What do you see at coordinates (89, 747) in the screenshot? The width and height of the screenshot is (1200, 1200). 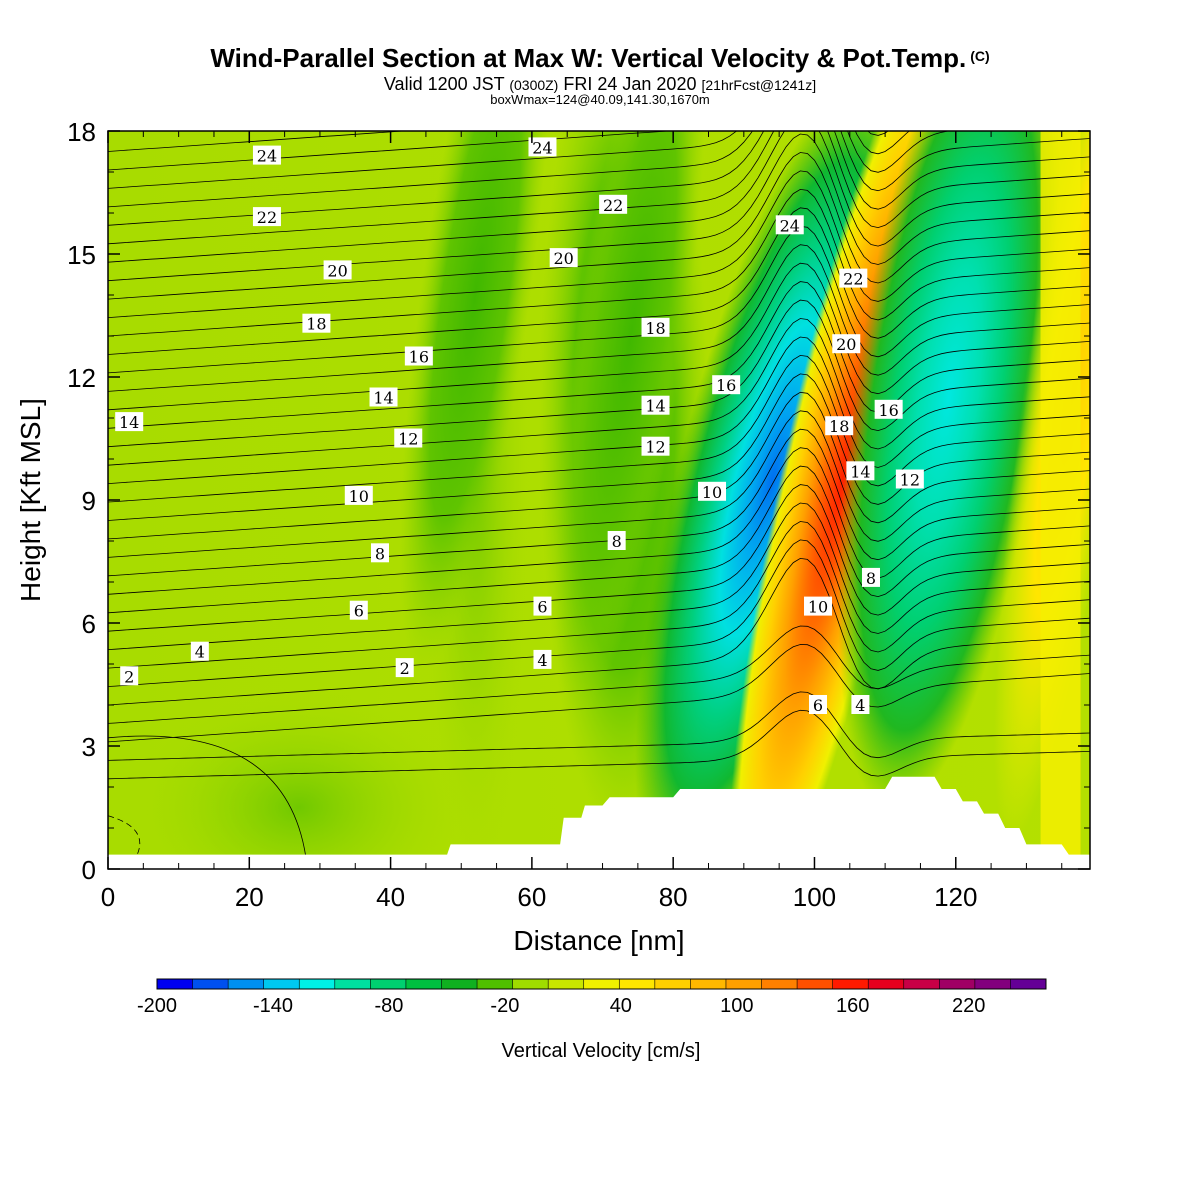 I see `y-tick-label: 3` at bounding box center [89, 747].